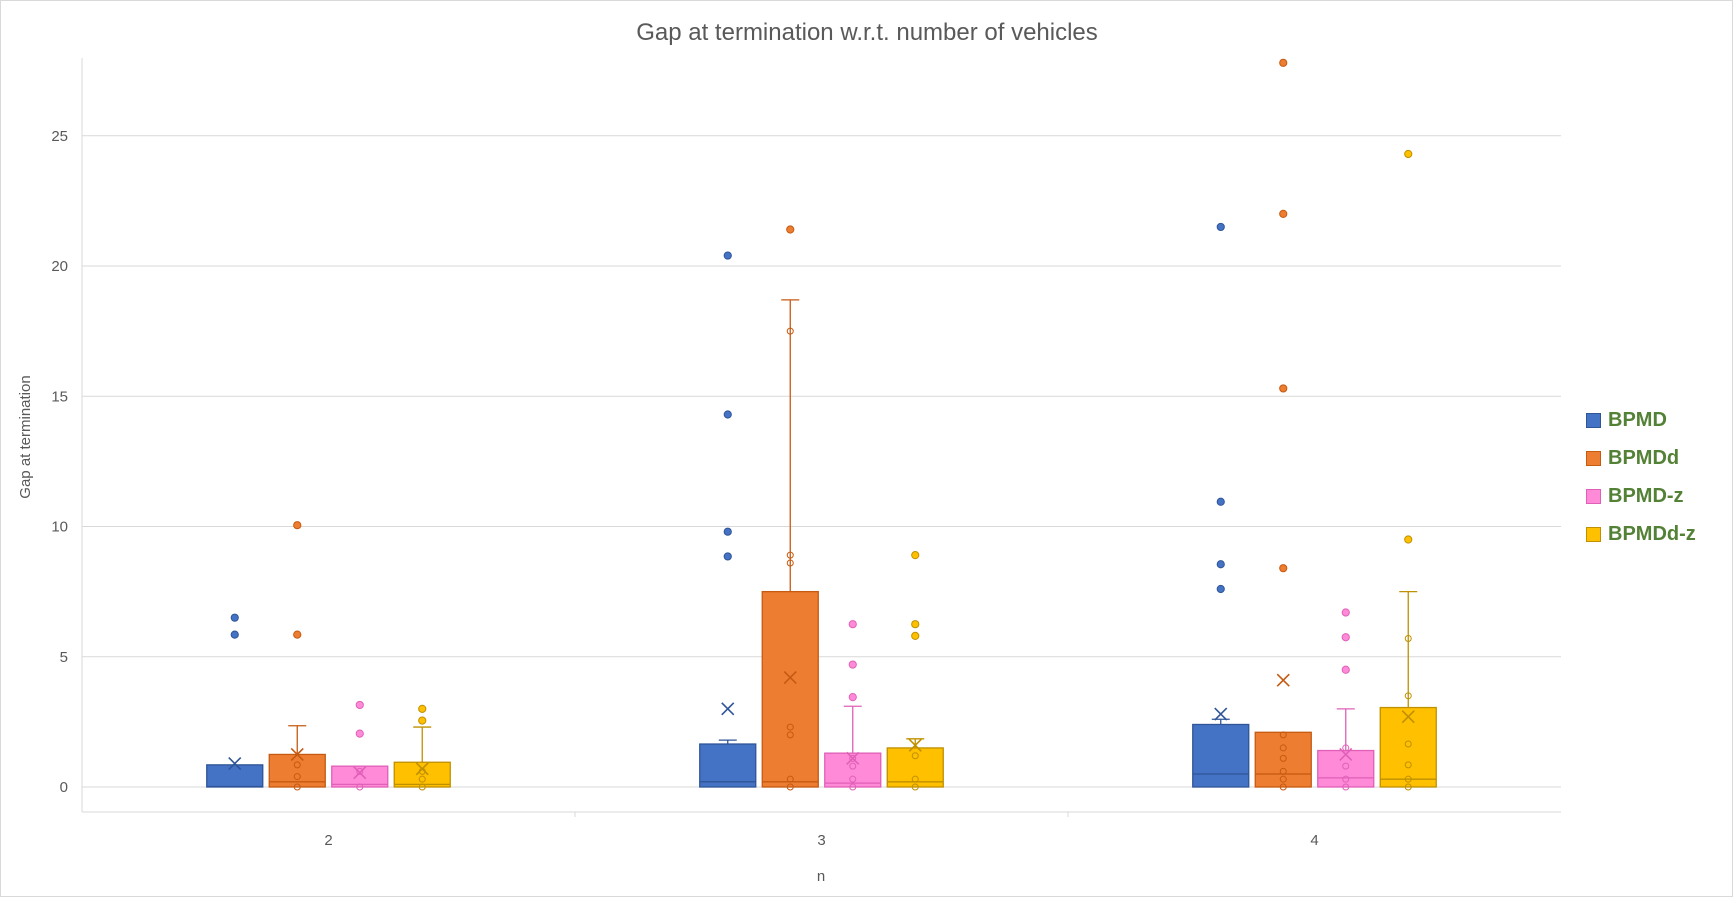 The width and height of the screenshot is (1733, 898). I want to click on x-tick-label: 3, so click(821, 840).